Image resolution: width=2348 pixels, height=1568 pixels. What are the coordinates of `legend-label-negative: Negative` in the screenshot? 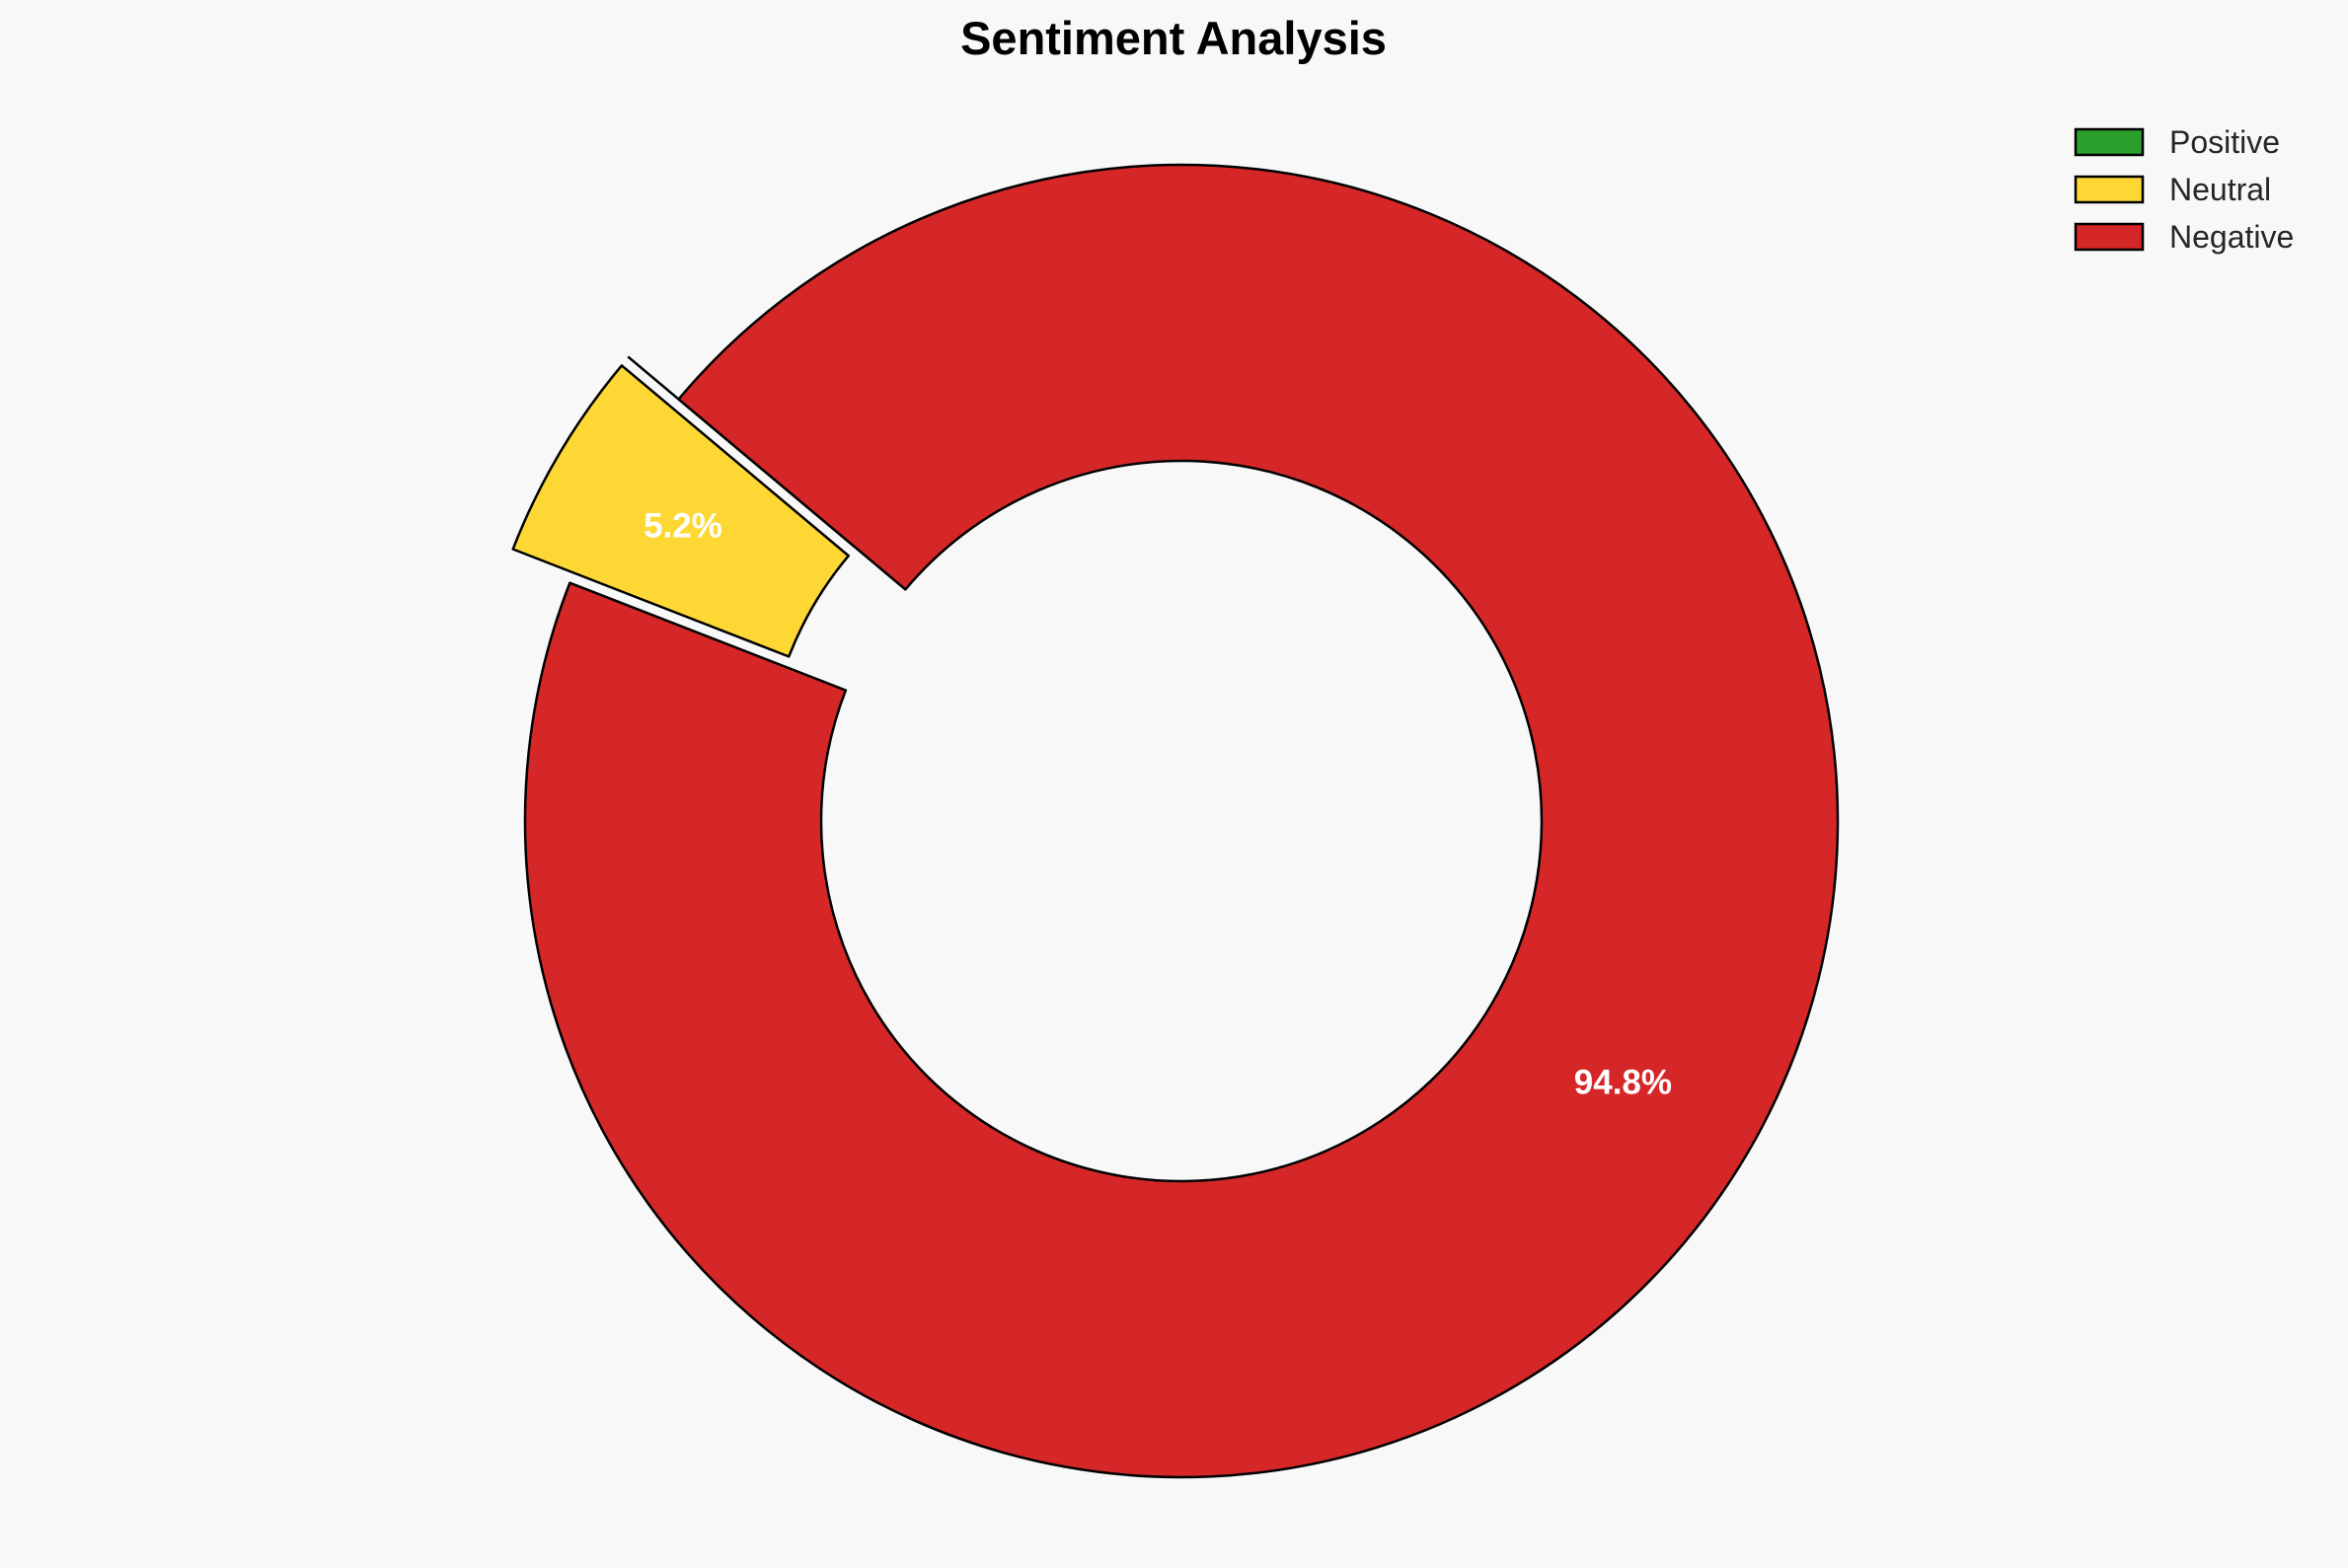 It's located at (2231, 237).